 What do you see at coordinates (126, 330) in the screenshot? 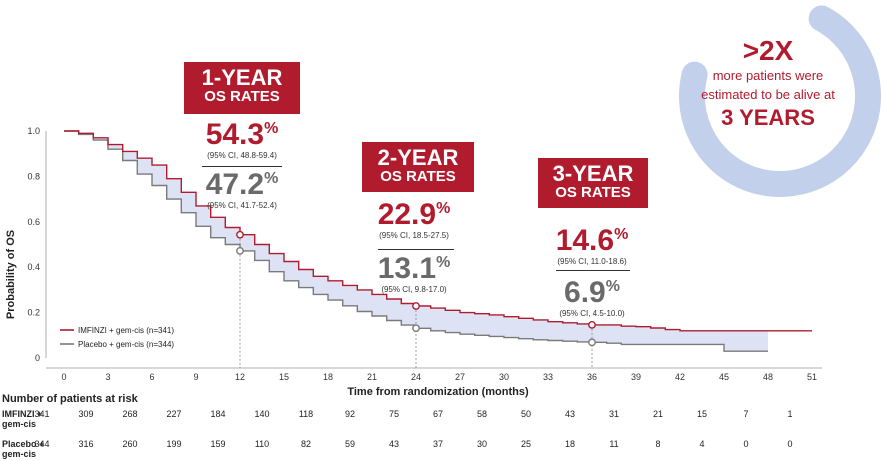
I see `legend-label: IMFINZI + gem-cis (n=341)` at bounding box center [126, 330].